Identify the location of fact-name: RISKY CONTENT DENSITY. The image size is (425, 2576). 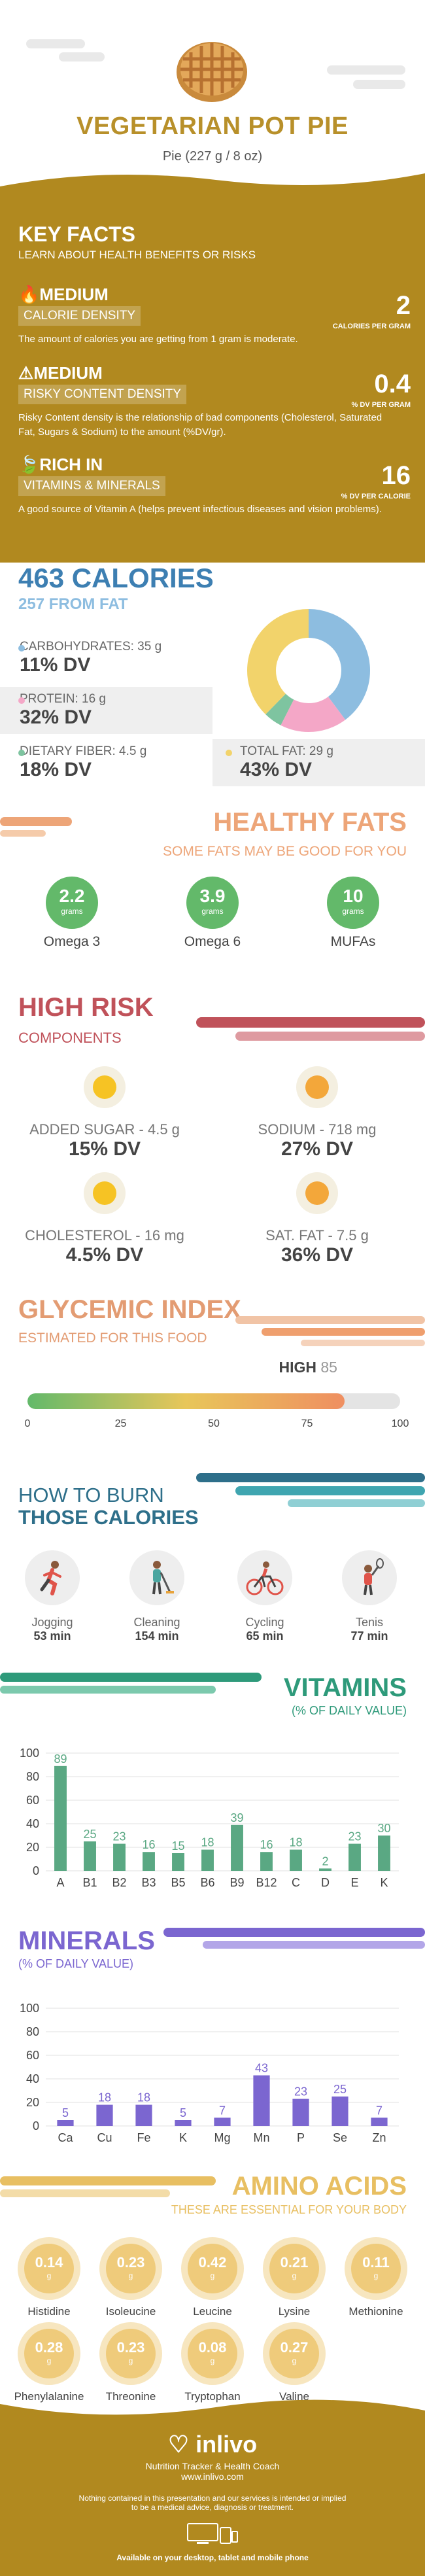
(102, 395).